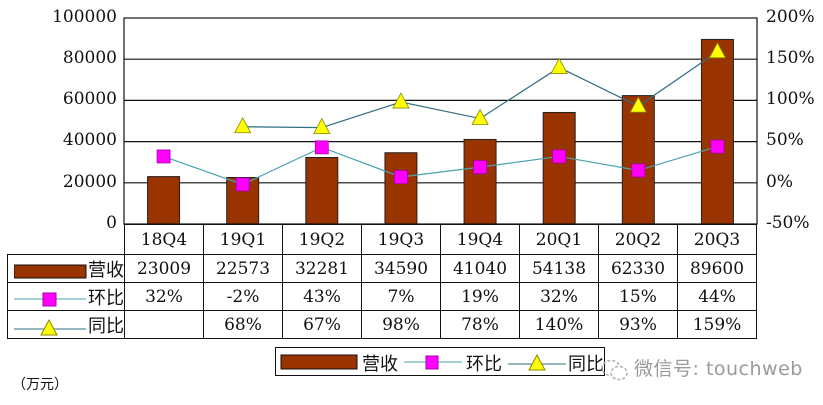 The image size is (823, 405). I want to click on wechat-icon, so click(614, 369).